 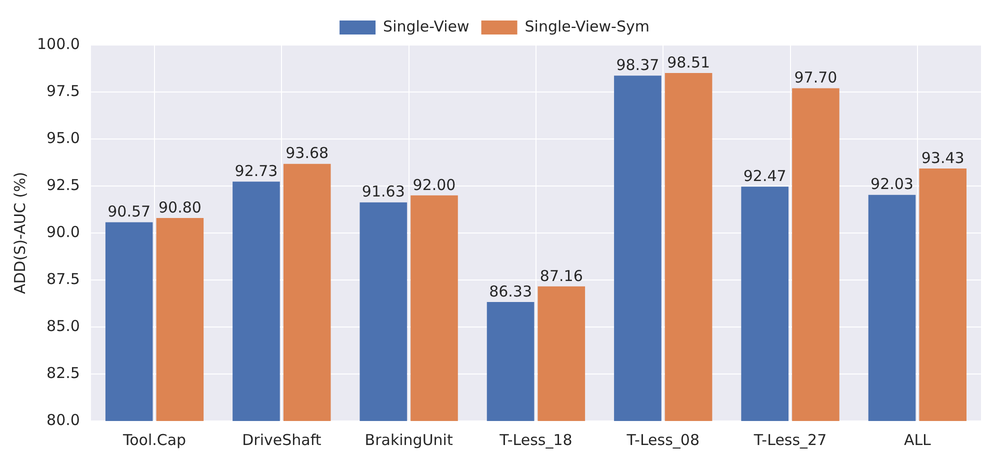 I want to click on y-tick-label: 95.0, so click(x=63, y=137).